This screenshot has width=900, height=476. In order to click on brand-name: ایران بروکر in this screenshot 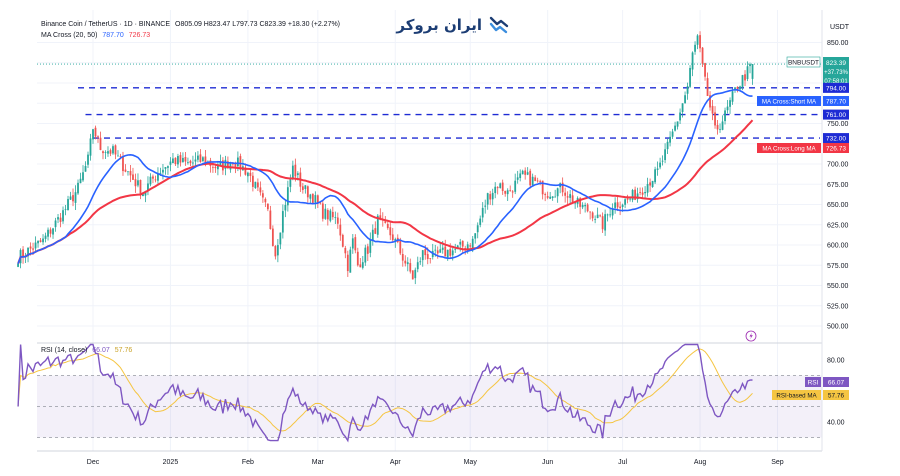, I will do `click(439, 25)`.